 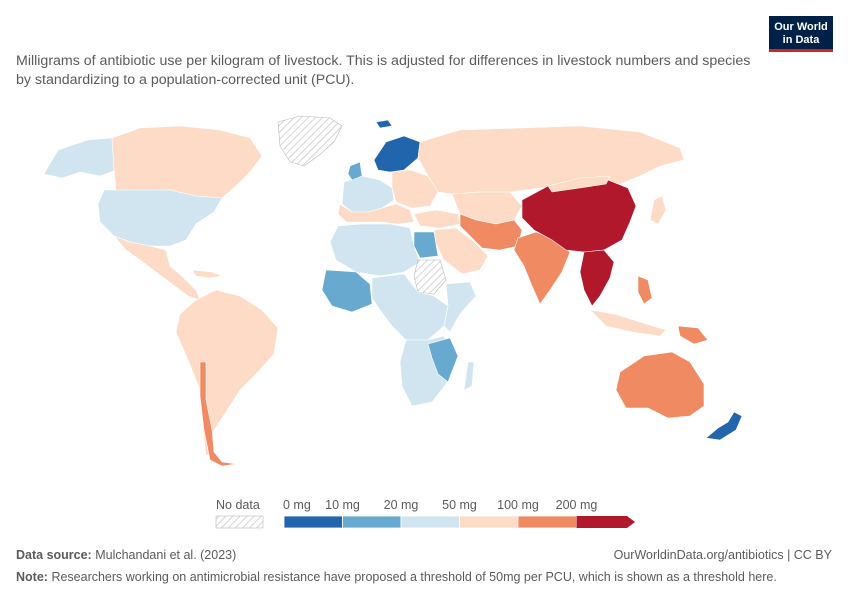 I want to click on region-indonesia, so click(x=628, y=323).